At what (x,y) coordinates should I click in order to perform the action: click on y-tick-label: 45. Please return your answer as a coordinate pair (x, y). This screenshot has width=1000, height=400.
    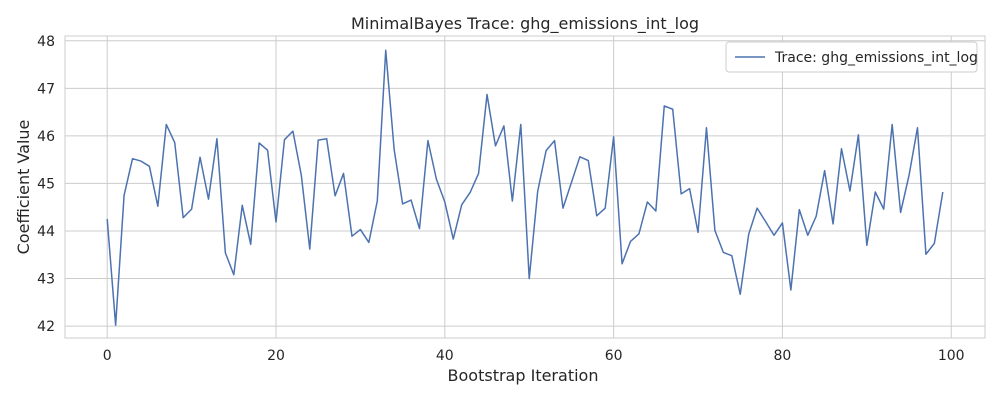
    Looking at the image, I should click on (46, 184).